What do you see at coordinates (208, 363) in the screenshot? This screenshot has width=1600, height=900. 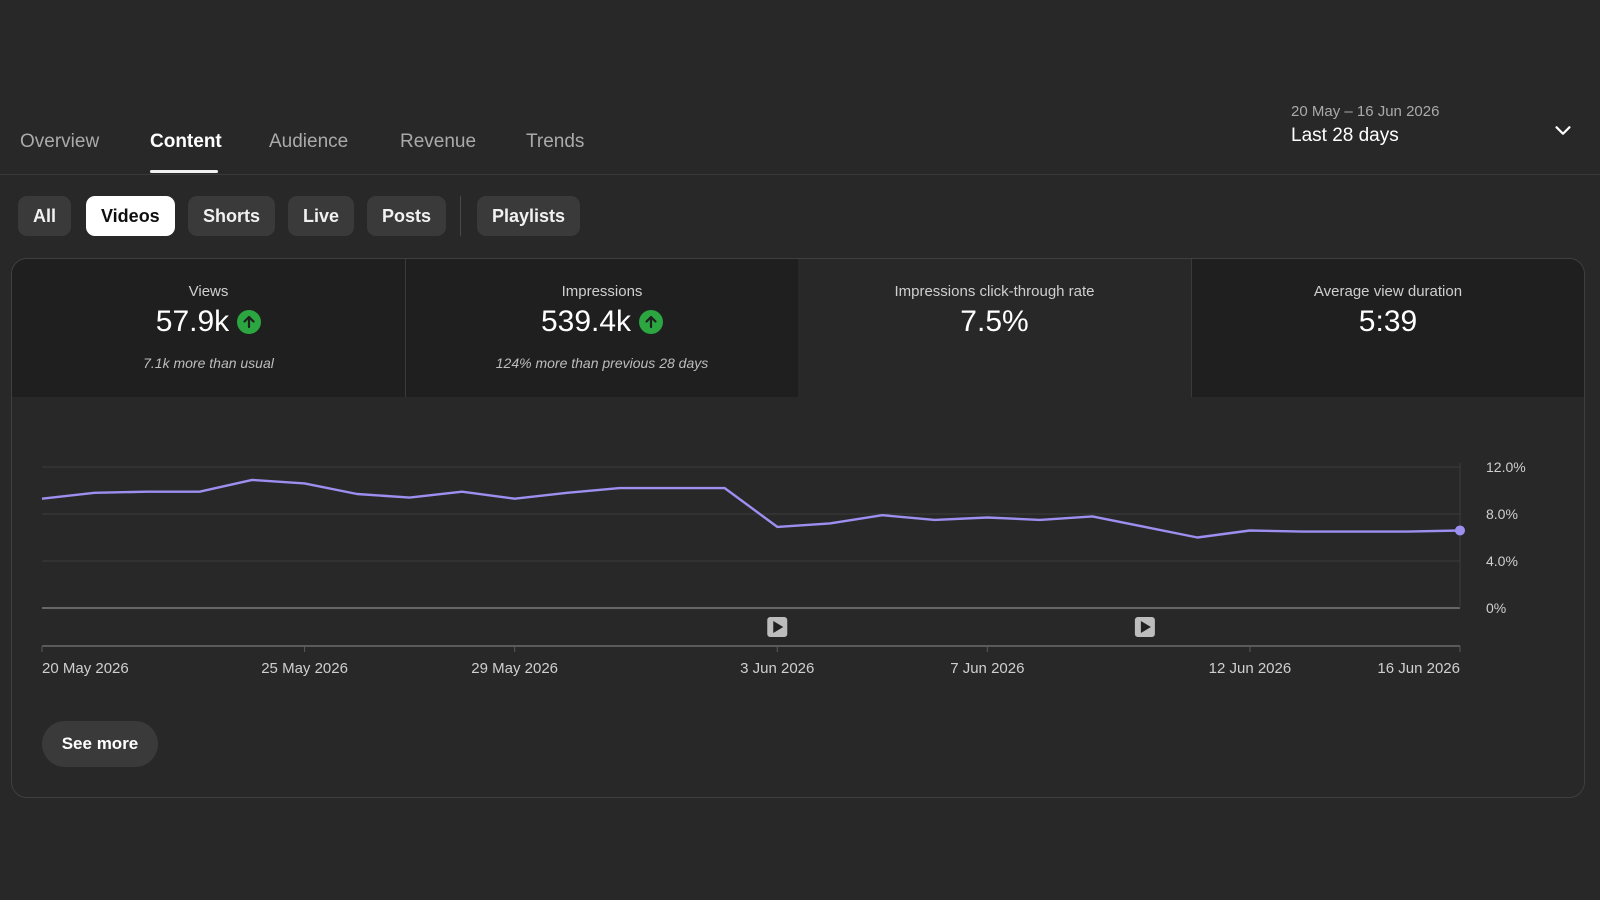 I see `metric-note: 7.1k more than usual` at bounding box center [208, 363].